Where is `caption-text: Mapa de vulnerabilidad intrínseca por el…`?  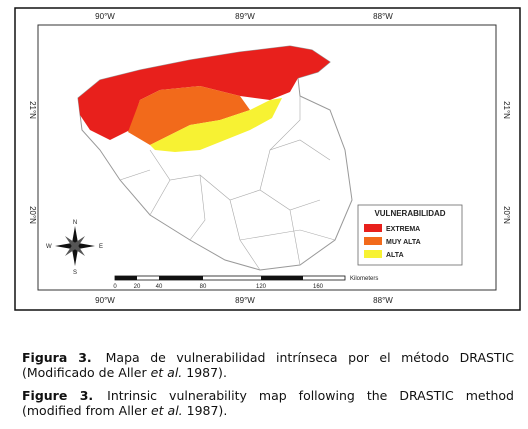 caption-text: Mapa de vulnerabilidad intrínseca por el… is located at coordinates (268, 365).